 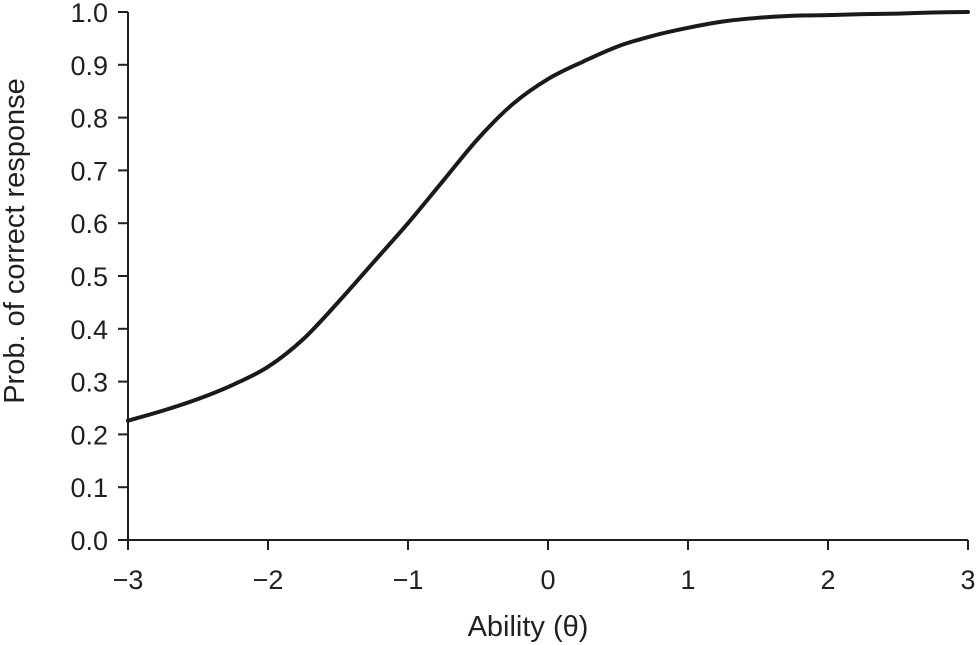 I want to click on y-tick-label: 0.5, so click(x=89, y=277).